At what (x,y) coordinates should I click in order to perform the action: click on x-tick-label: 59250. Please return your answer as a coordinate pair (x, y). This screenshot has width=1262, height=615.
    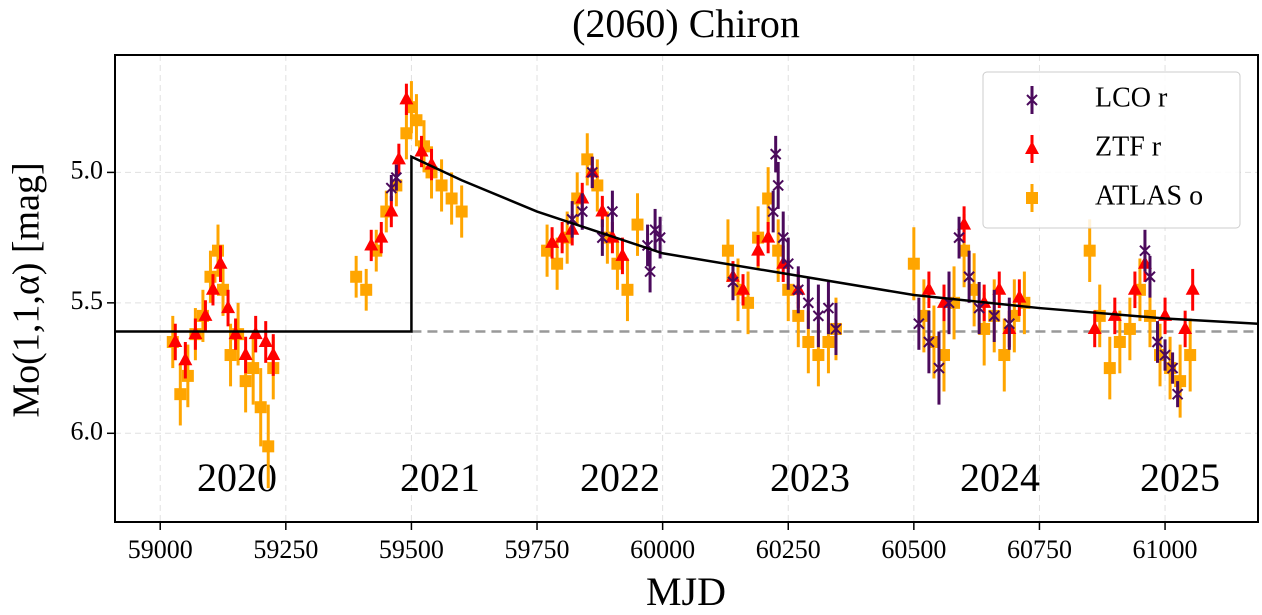
    Looking at the image, I should click on (285, 549).